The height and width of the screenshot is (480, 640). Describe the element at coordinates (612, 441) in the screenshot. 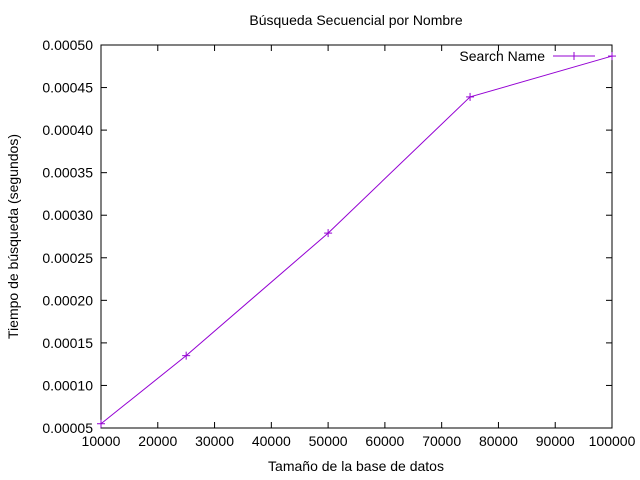

I see `x-tick-label: 100000` at that location.